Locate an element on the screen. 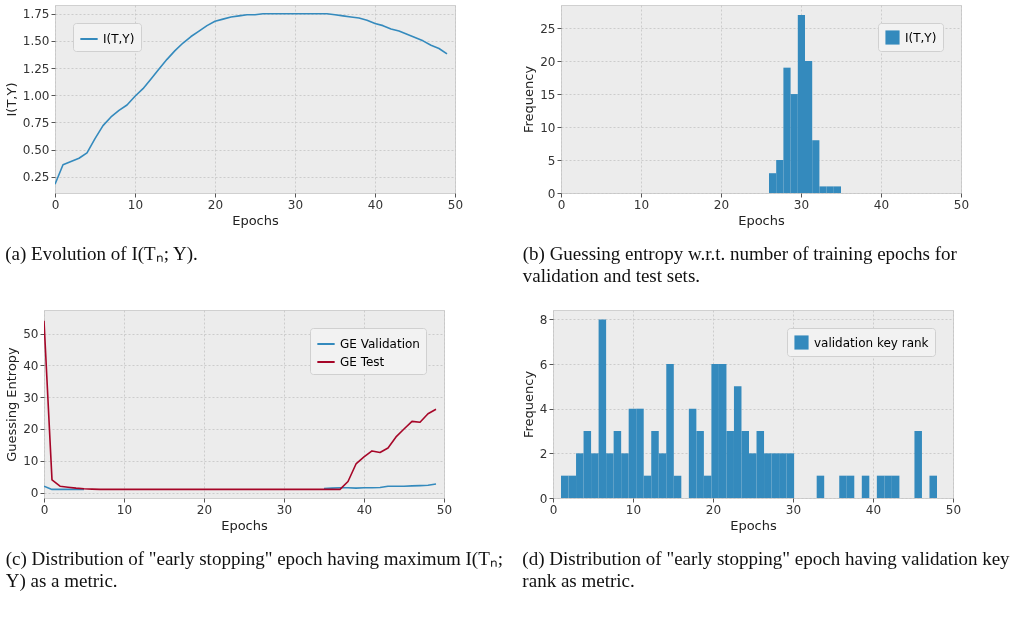  legend-label: GE Validation is located at coordinates (380, 344).